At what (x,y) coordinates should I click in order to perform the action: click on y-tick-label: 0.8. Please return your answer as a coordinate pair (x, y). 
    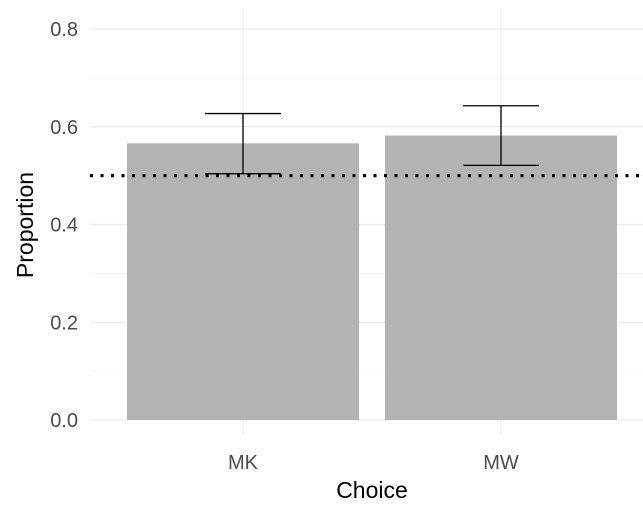
    Looking at the image, I should click on (64, 30).